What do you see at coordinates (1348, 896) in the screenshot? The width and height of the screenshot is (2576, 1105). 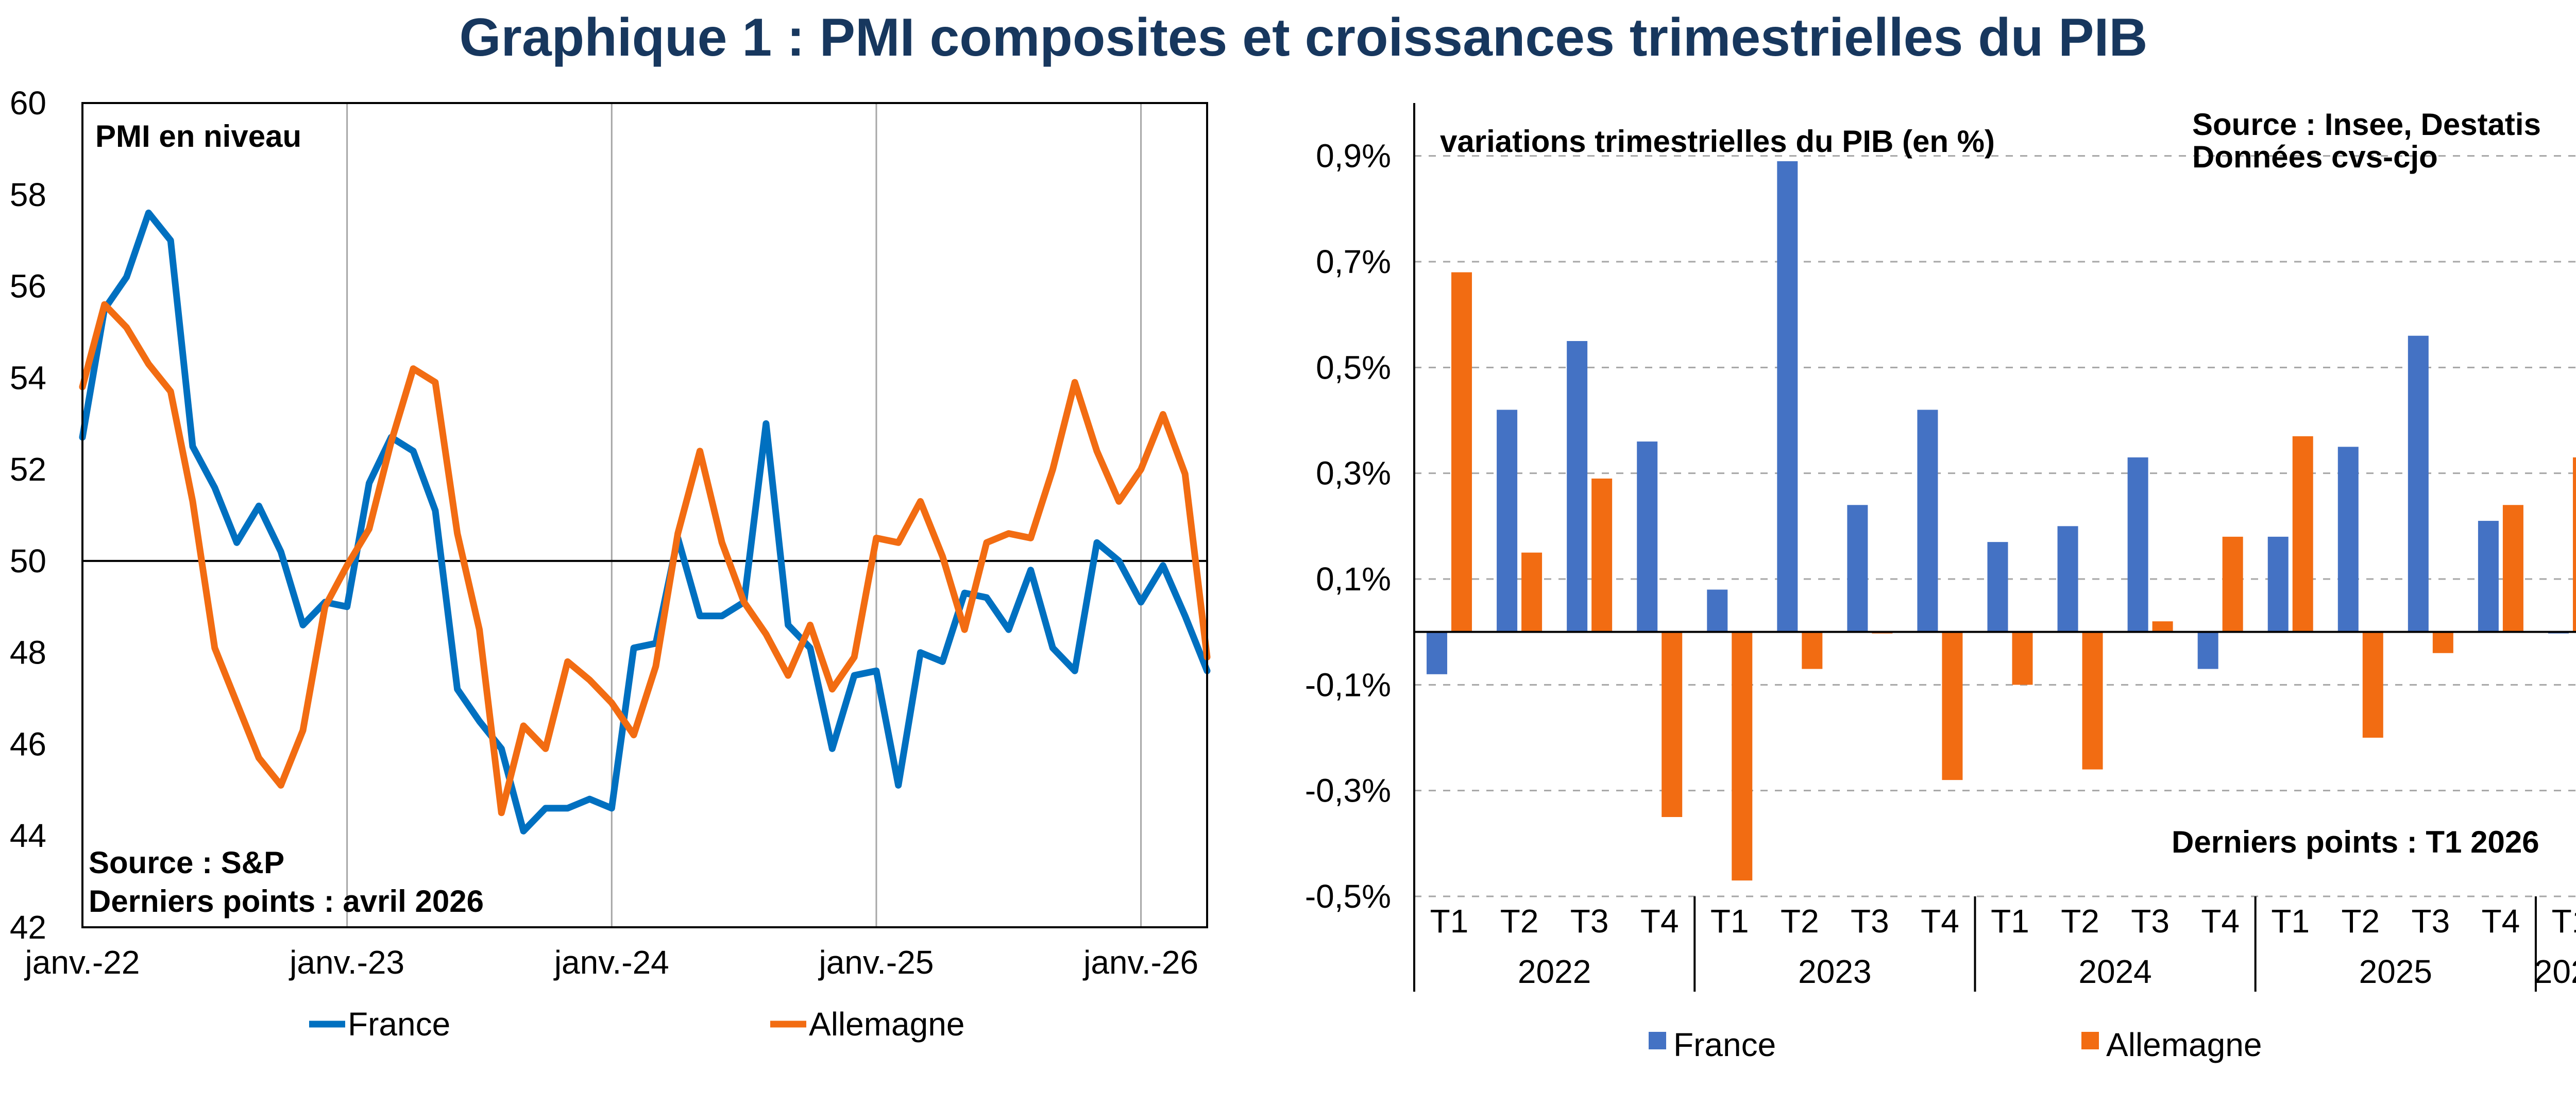 I see `gdp-y-tick-label: -0,5%` at bounding box center [1348, 896].